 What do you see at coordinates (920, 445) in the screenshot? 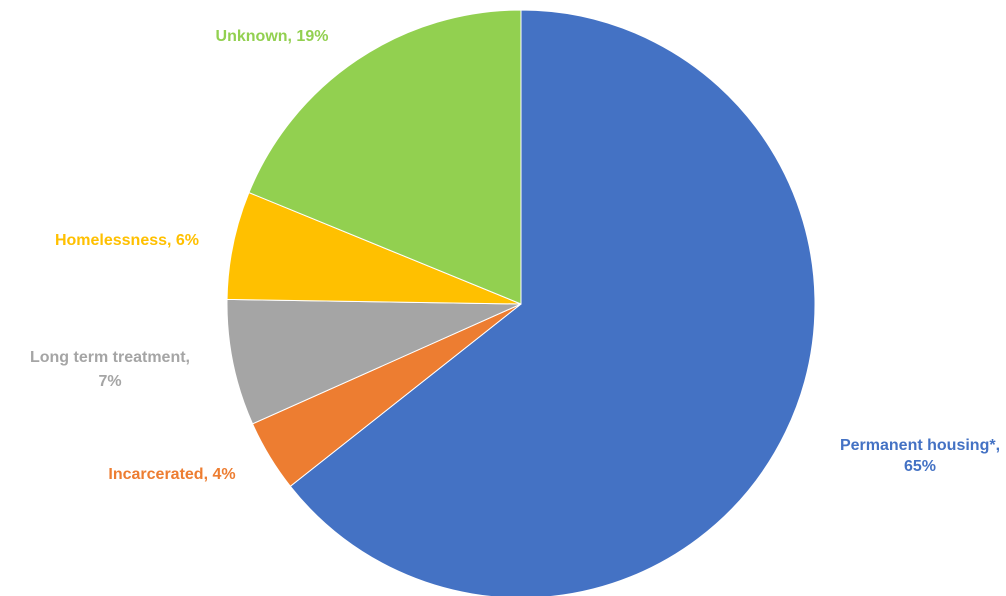
I see `label-permanent-housing-line1: Permanent housing*,` at bounding box center [920, 445].